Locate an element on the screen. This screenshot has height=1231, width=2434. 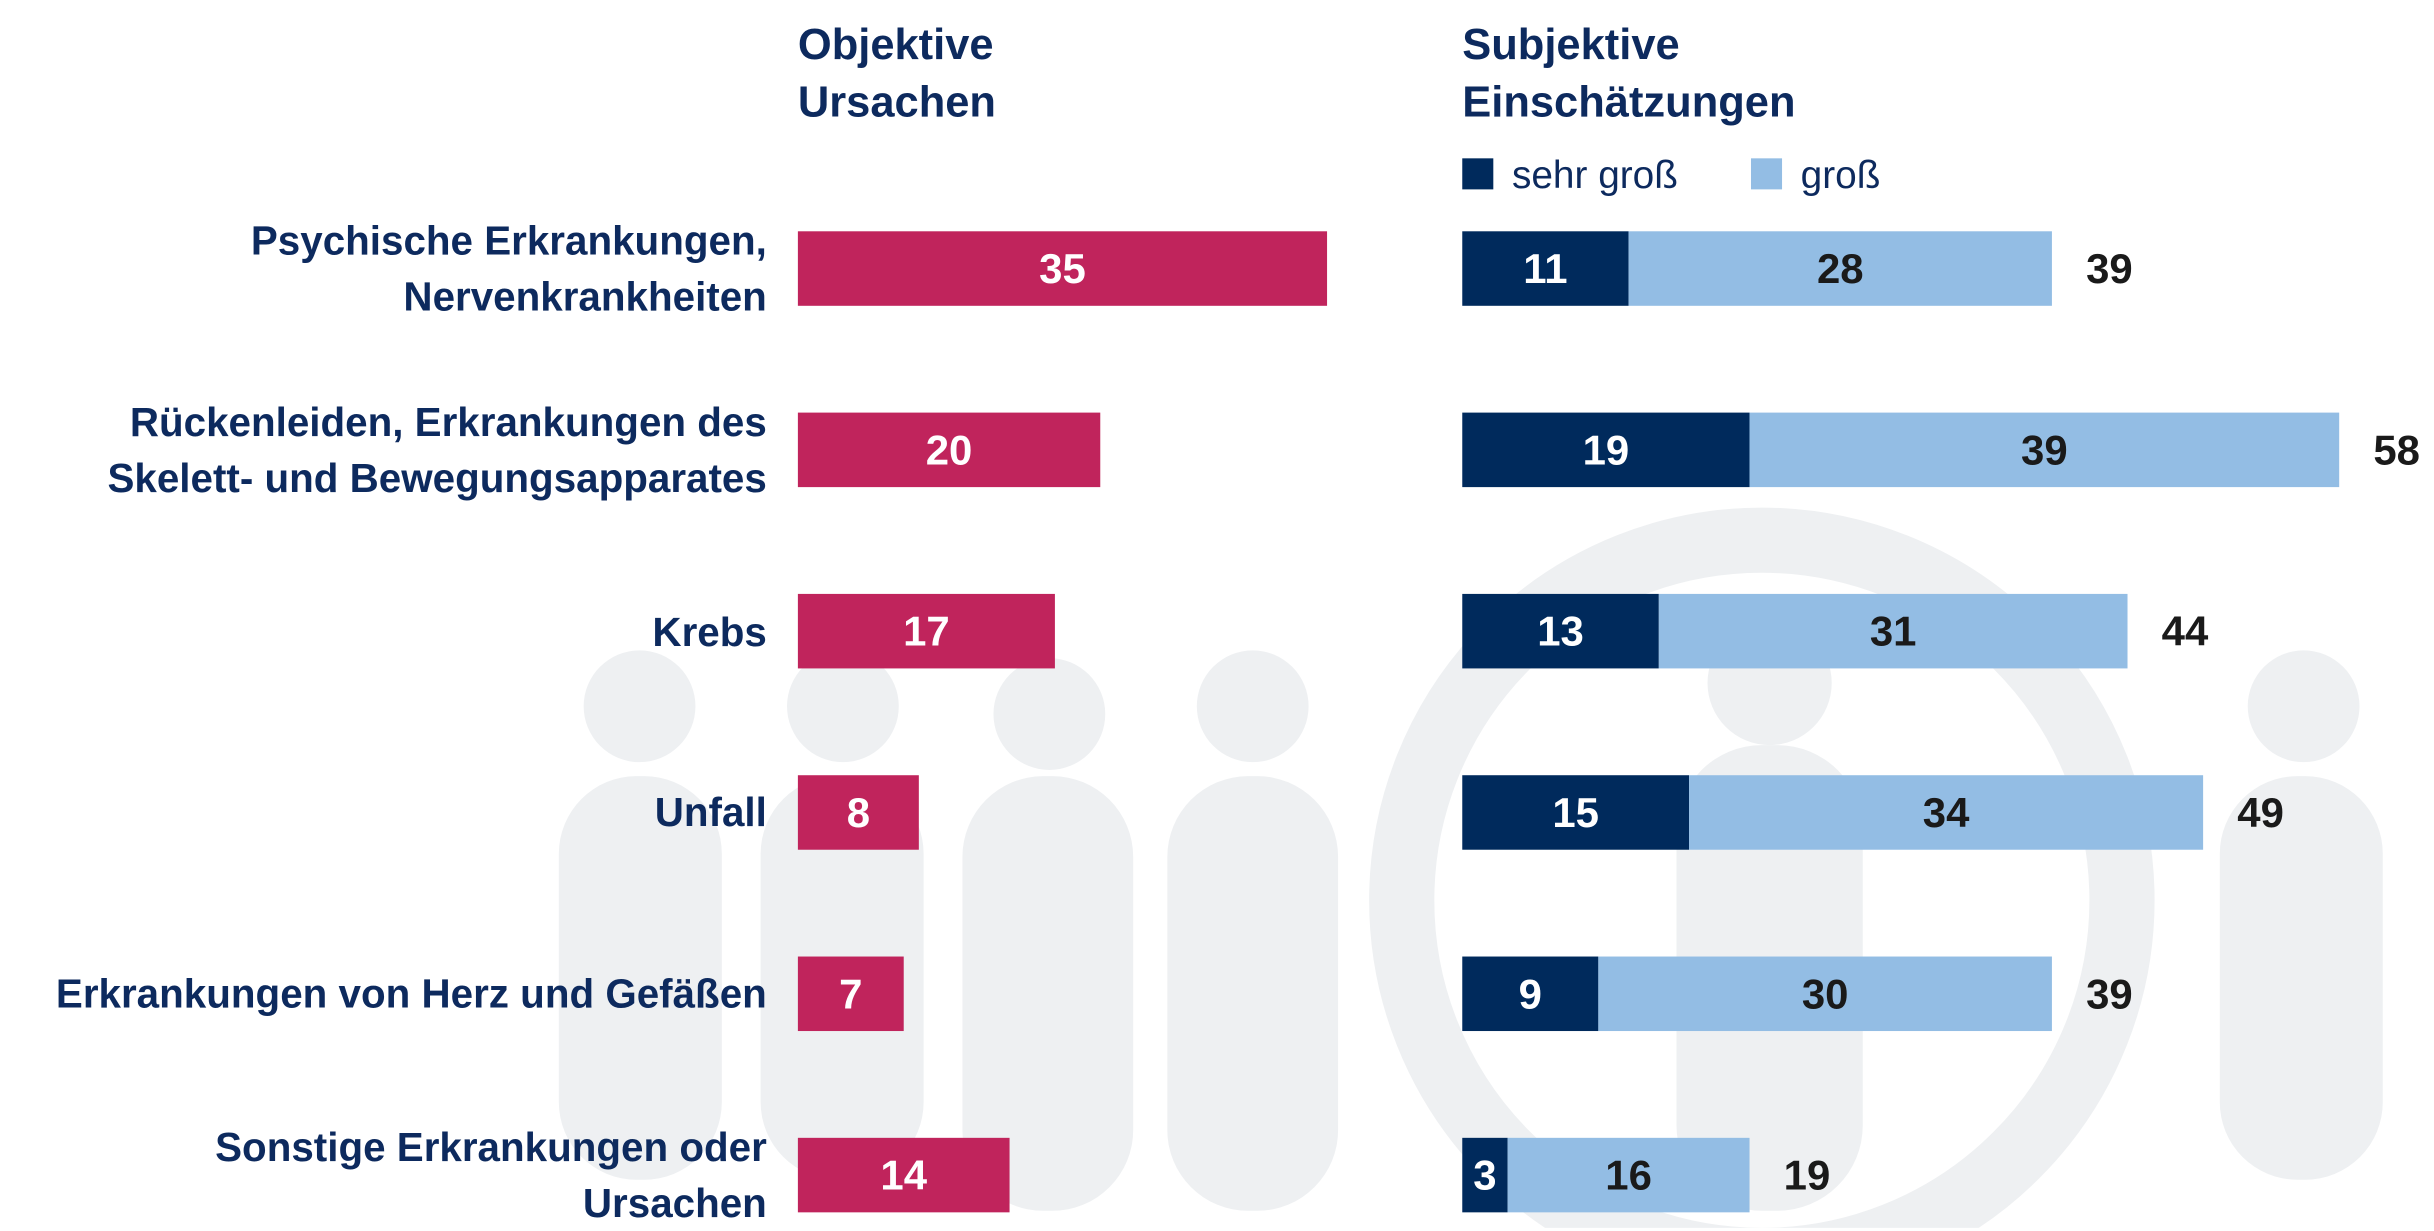
legend-text: sehr groß is located at coordinates (1595, 175).